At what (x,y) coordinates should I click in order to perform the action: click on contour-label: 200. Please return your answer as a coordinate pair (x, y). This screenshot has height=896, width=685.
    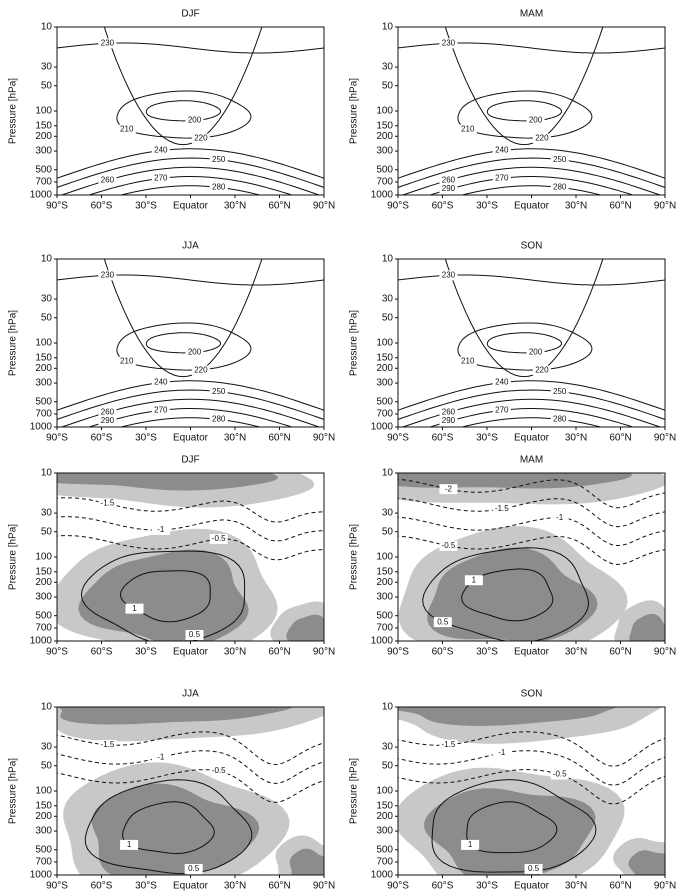
    Looking at the image, I should click on (195, 120).